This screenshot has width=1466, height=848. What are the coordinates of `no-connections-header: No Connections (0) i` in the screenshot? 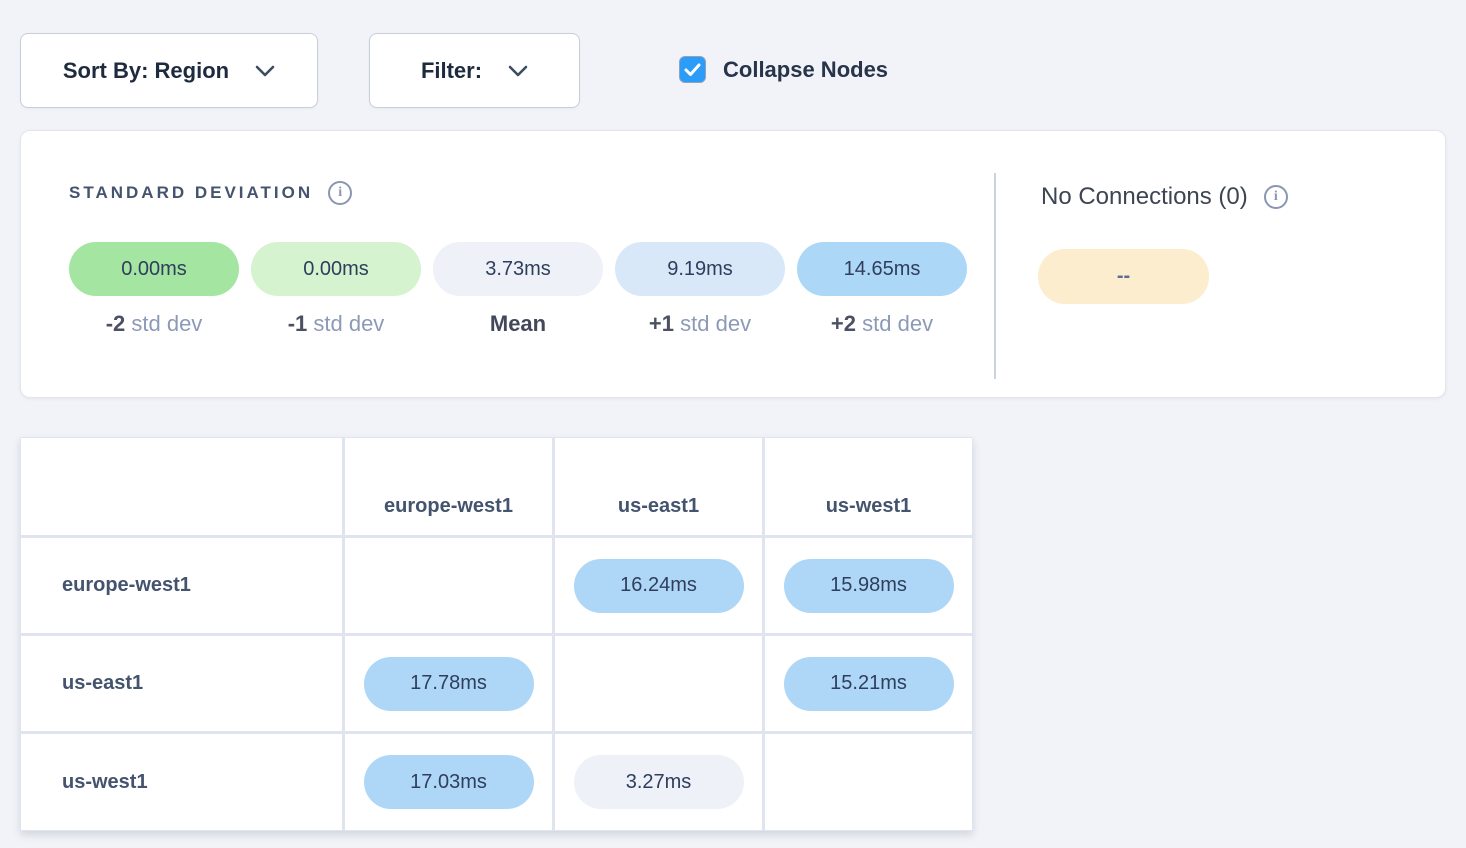 It's located at (1164, 197).